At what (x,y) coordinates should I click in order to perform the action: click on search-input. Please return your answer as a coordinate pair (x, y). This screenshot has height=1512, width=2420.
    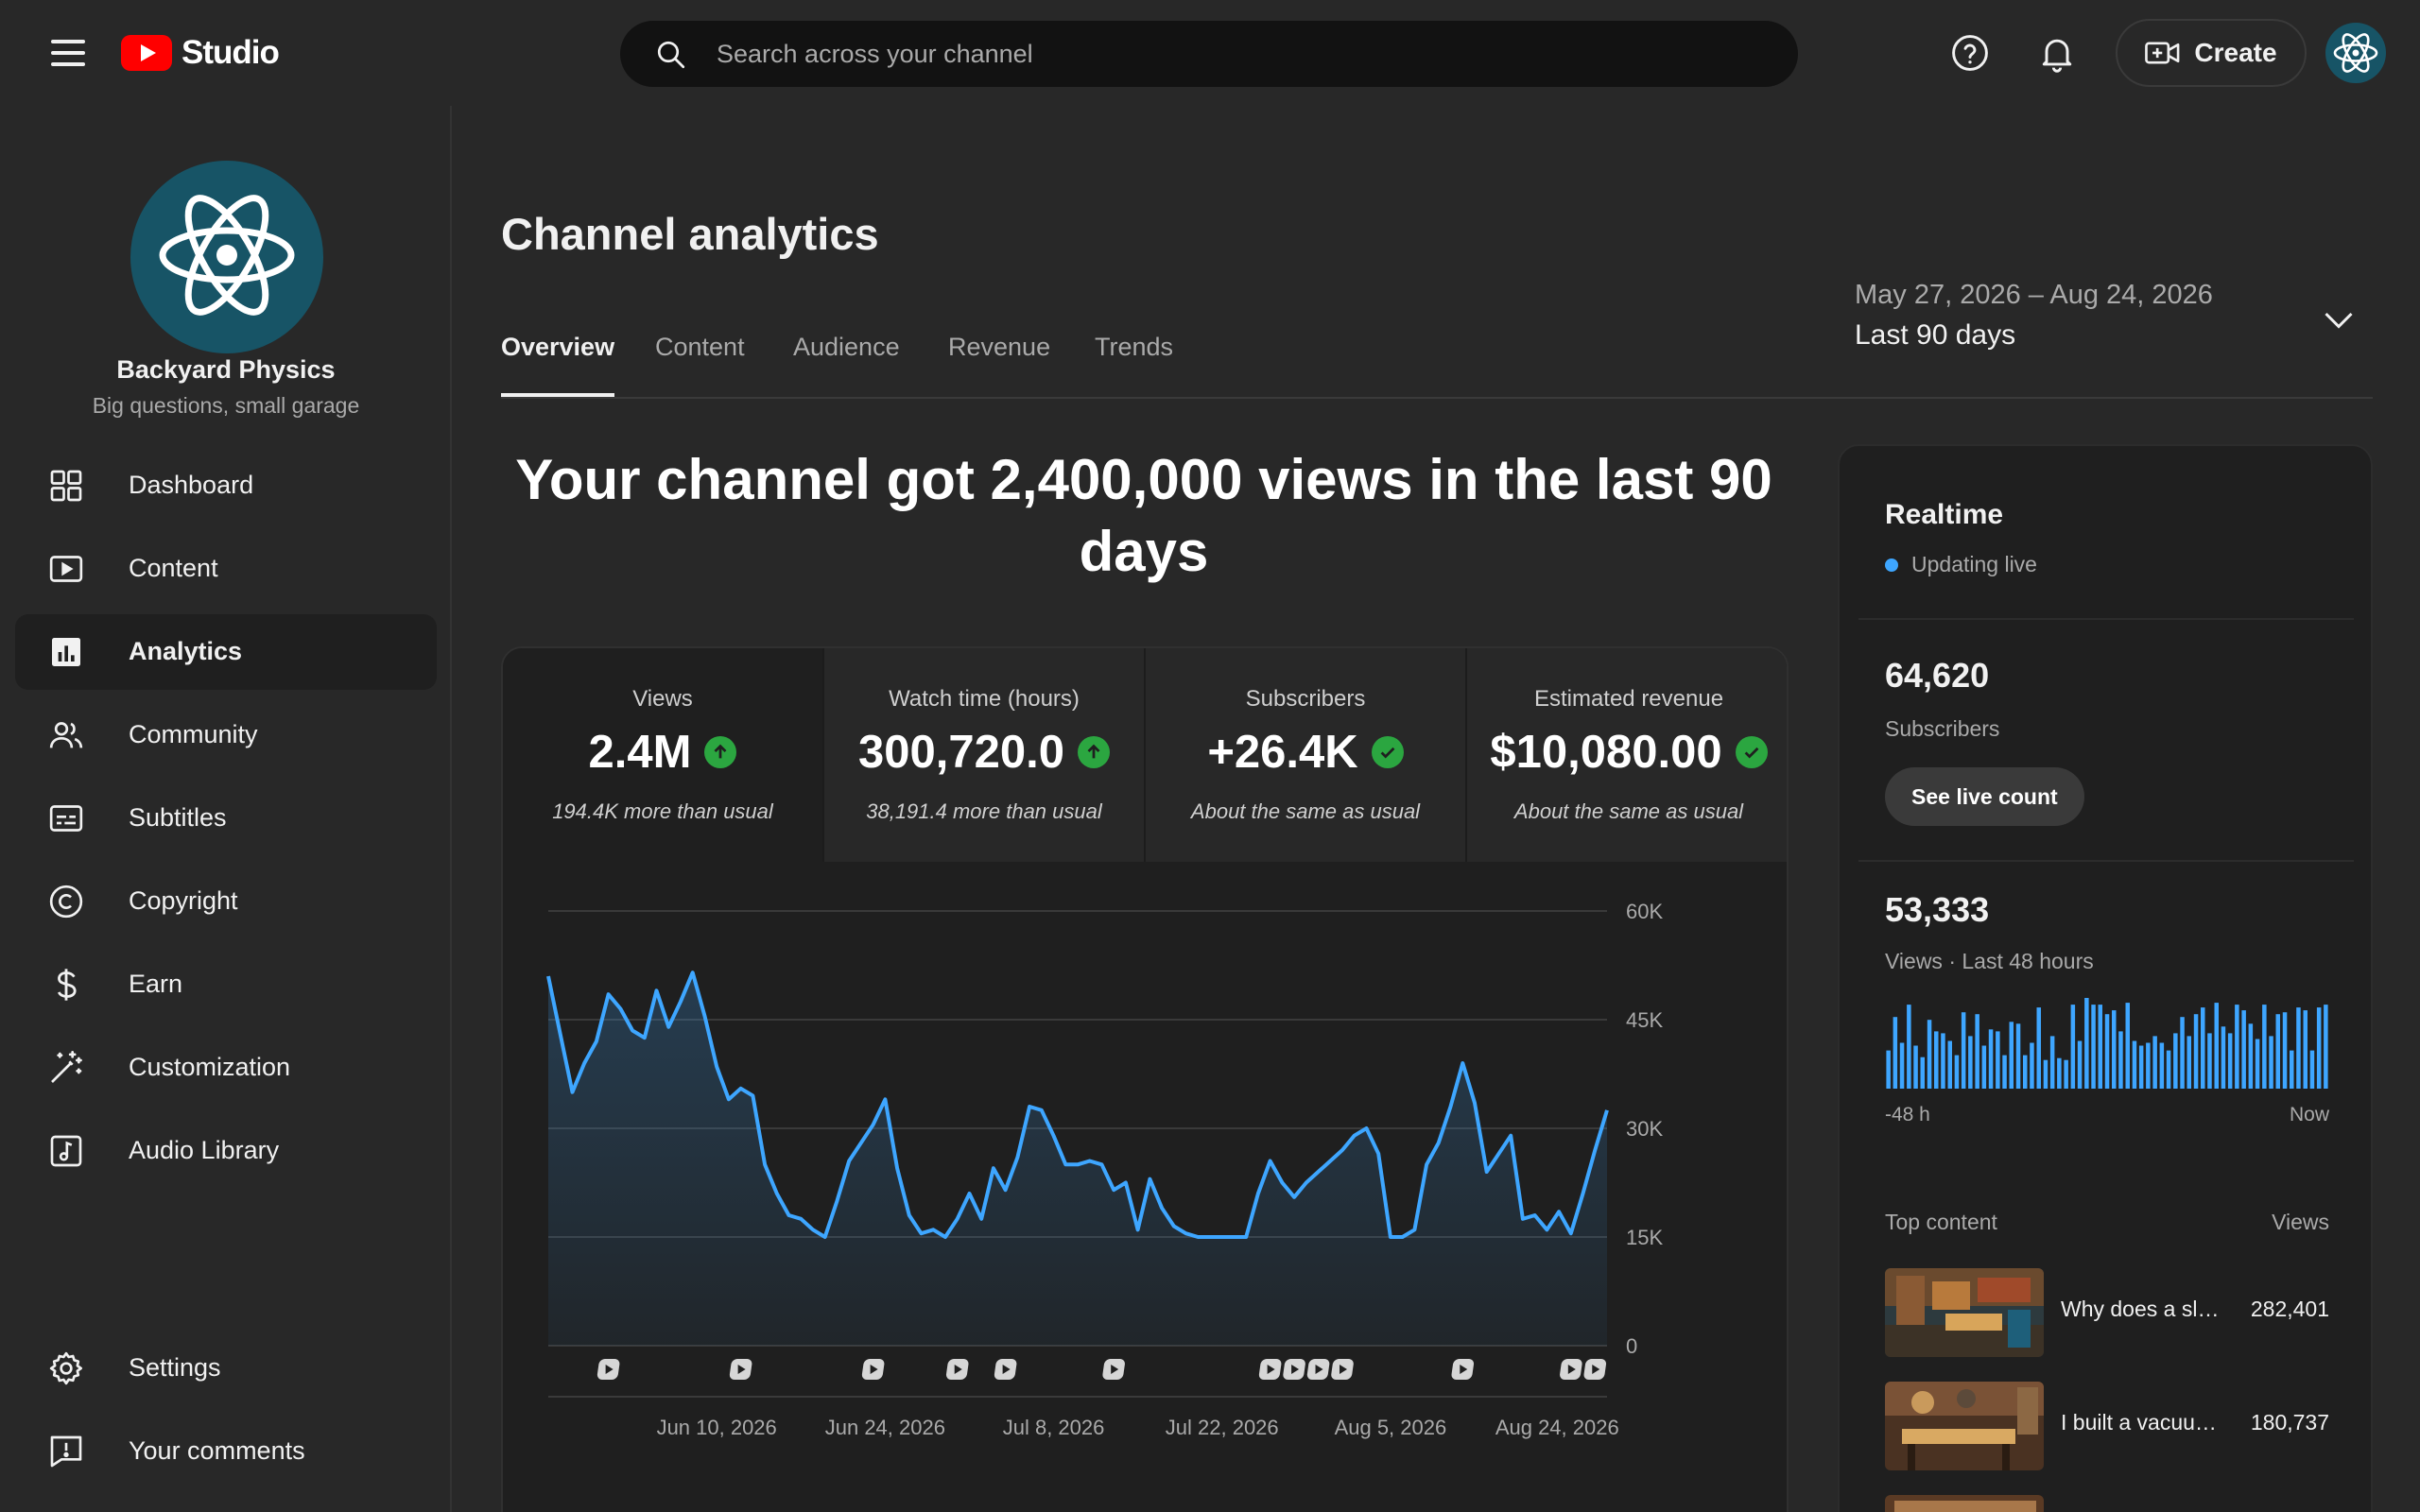
    Looking at the image, I should click on (1236, 53).